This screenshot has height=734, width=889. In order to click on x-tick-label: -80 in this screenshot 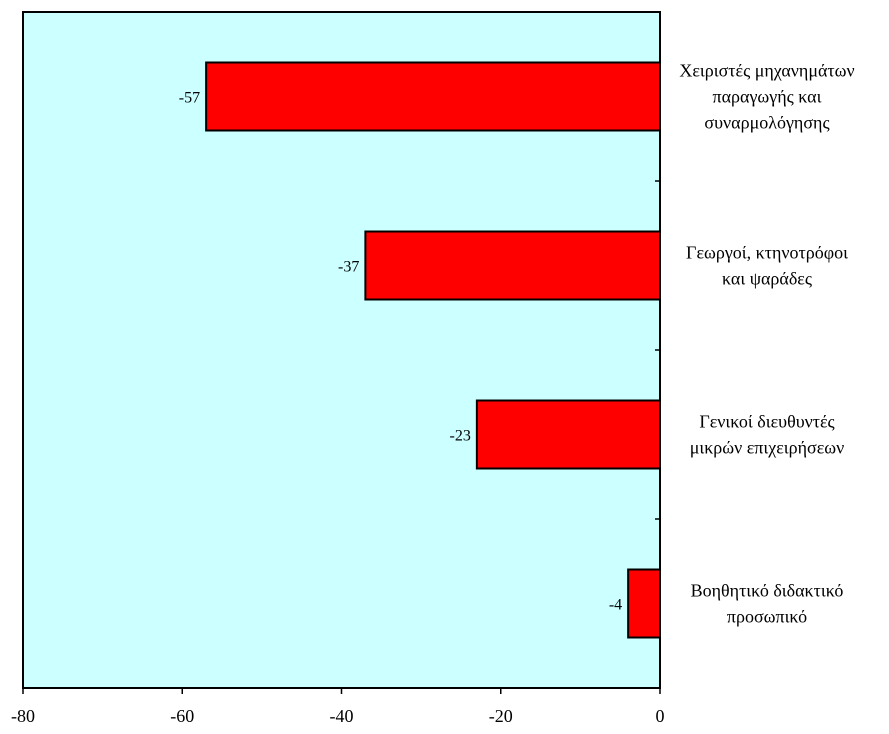, I will do `click(23, 716)`.